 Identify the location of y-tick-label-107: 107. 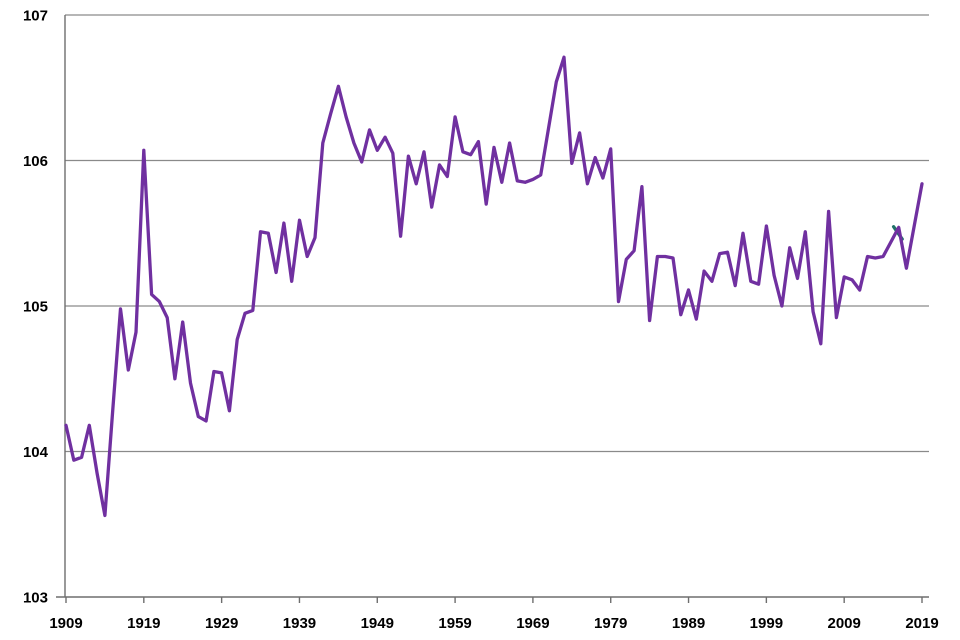
(35, 16).